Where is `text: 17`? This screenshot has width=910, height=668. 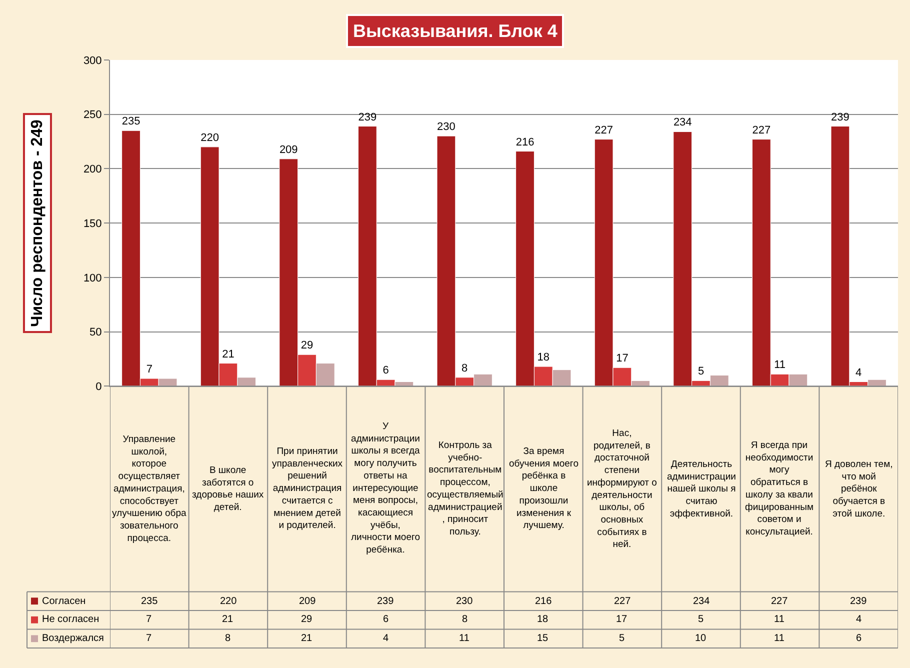
text: 17 is located at coordinates (622, 358).